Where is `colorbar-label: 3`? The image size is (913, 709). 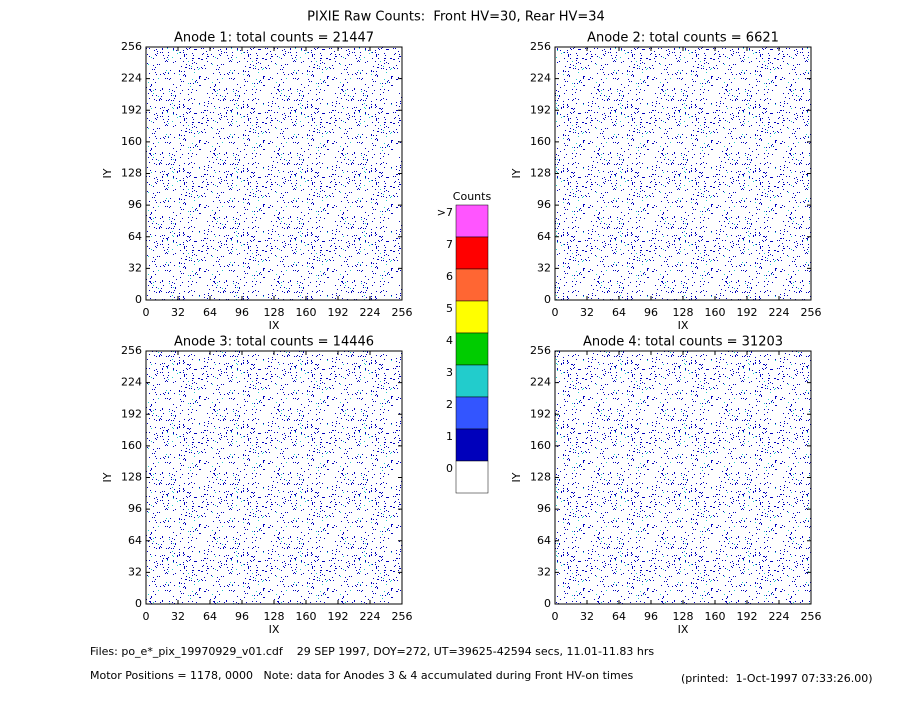
colorbar-label: 3 is located at coordinates (449, 372).